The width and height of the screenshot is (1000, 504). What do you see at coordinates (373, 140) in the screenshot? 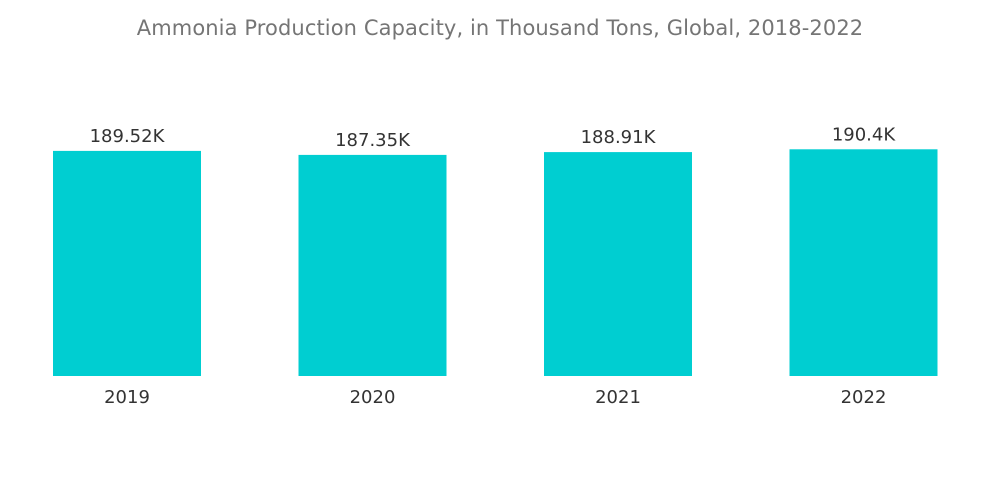
I see `data-label-2020: 187.35K` at bounding box center [373, 140].